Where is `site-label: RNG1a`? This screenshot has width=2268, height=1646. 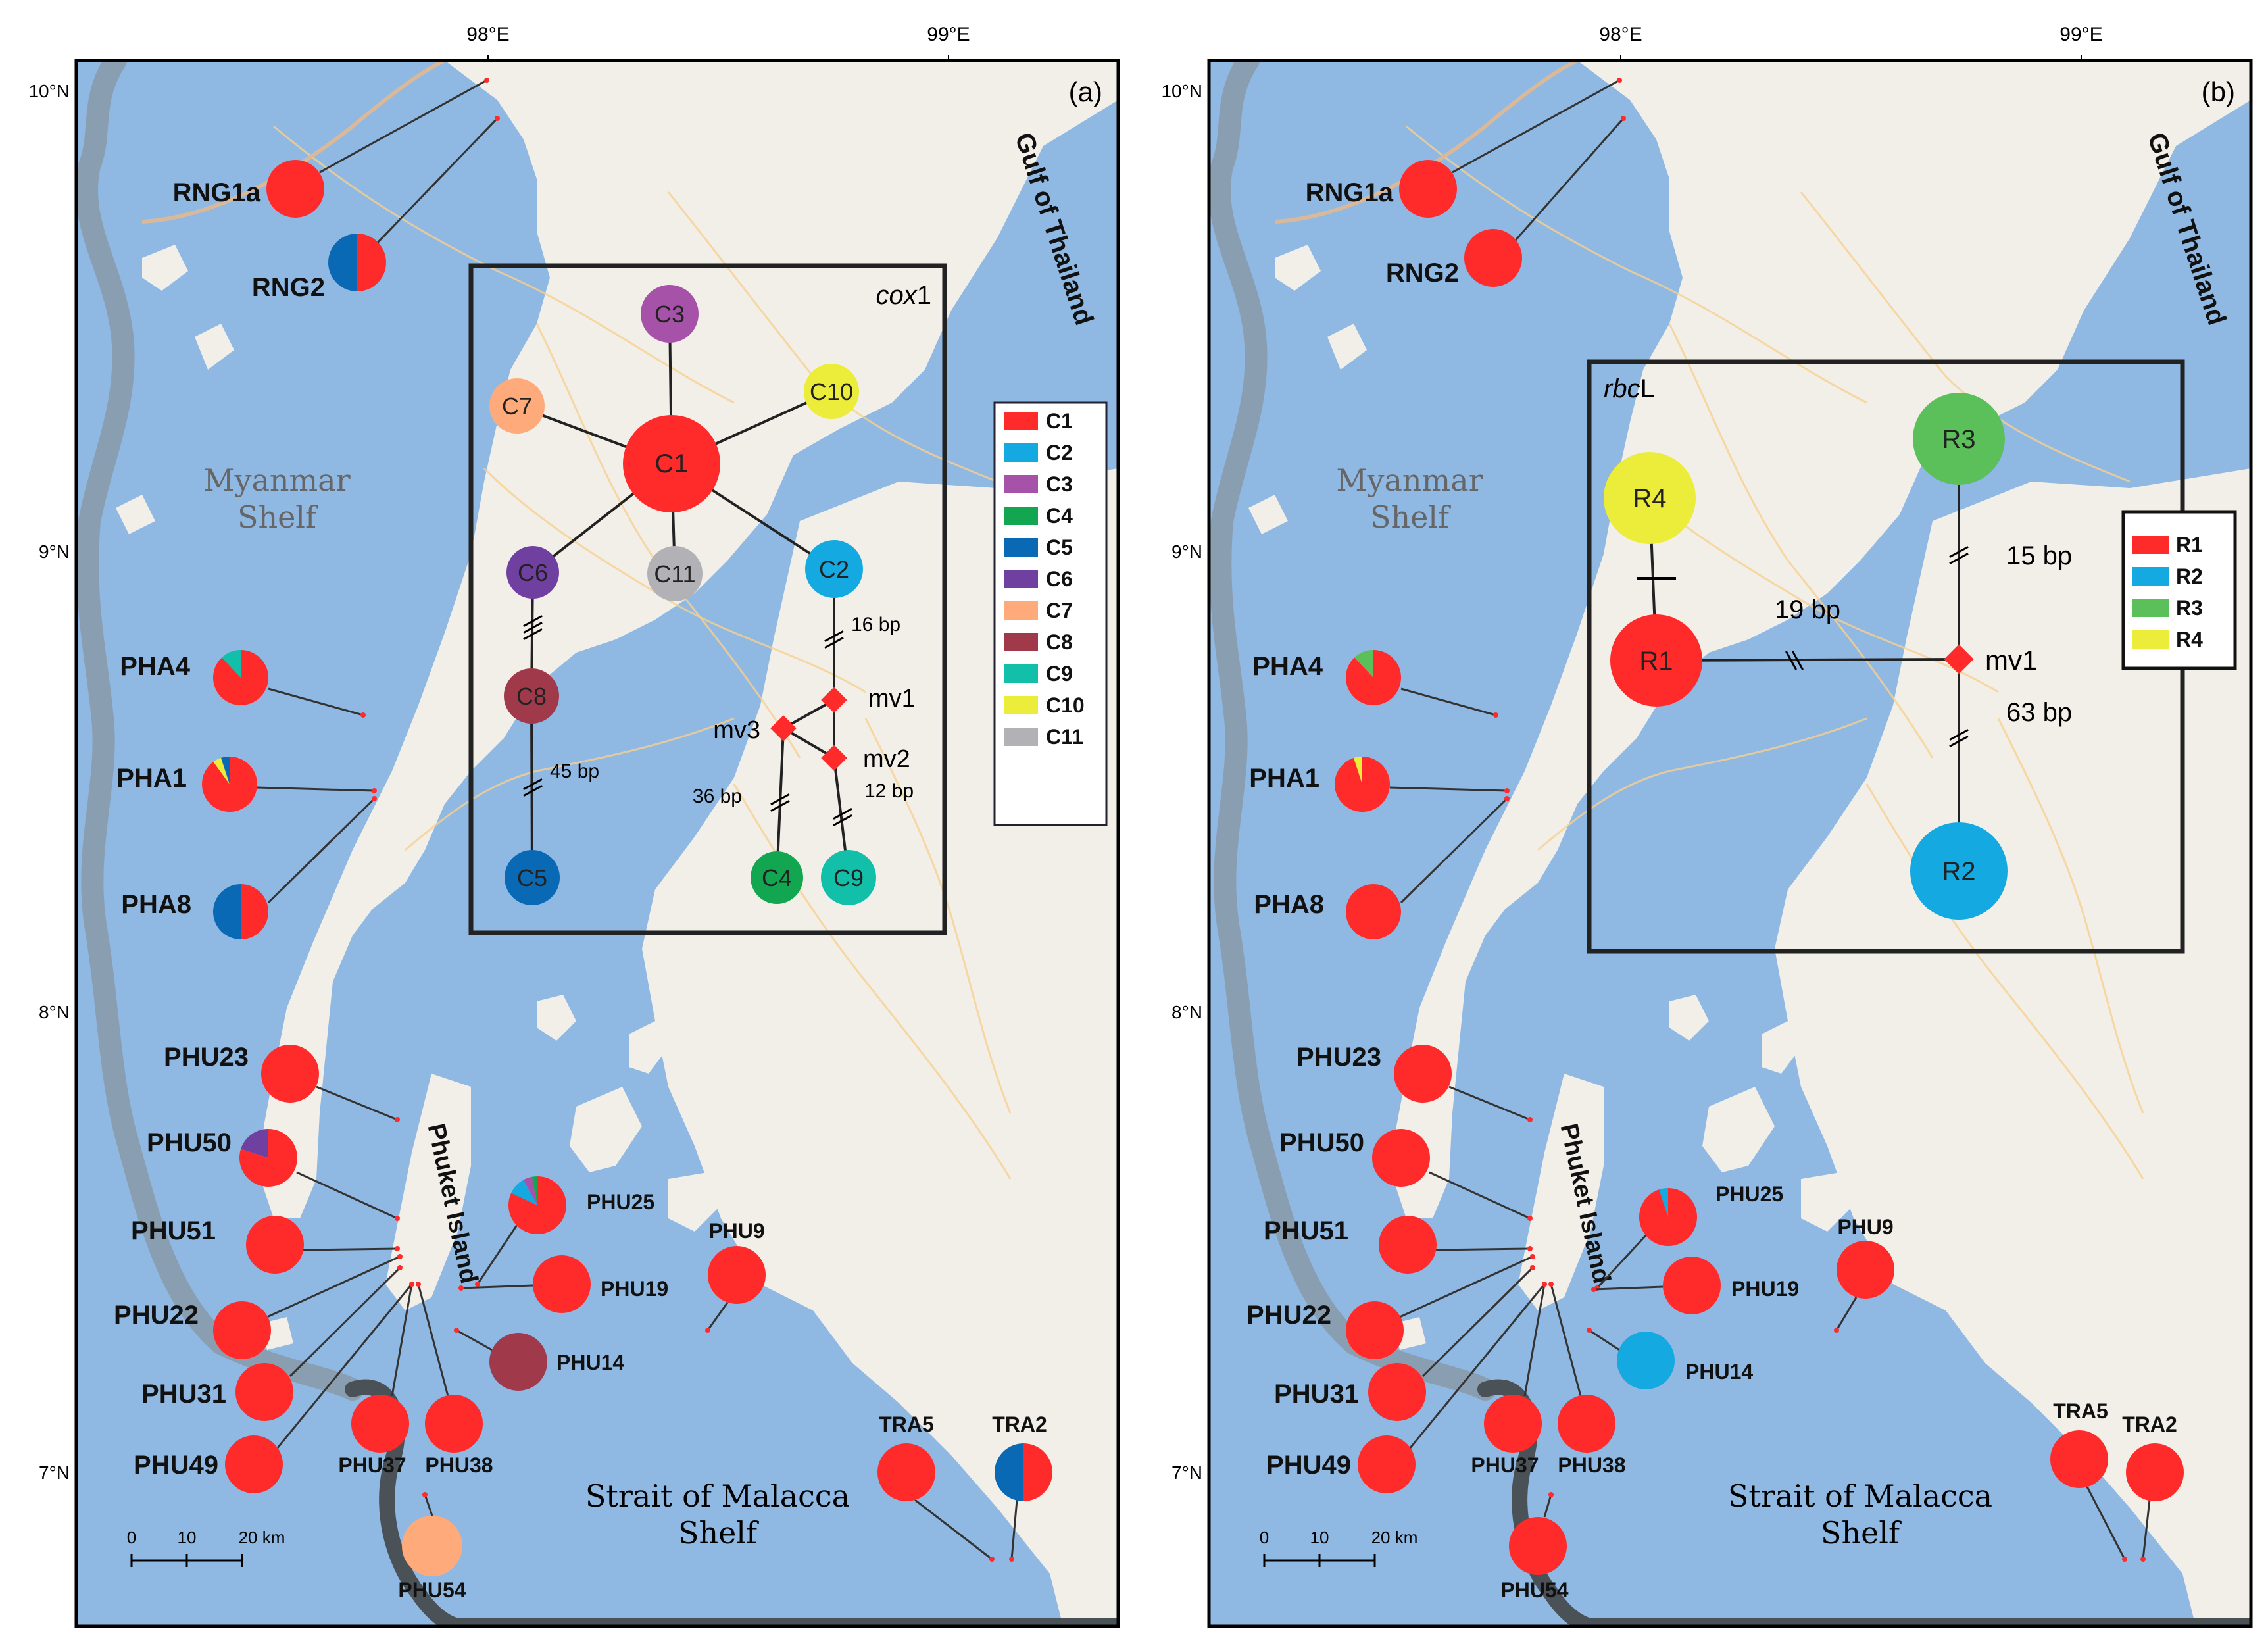
site-label: RNG1a is located at coordinates (217, 192).